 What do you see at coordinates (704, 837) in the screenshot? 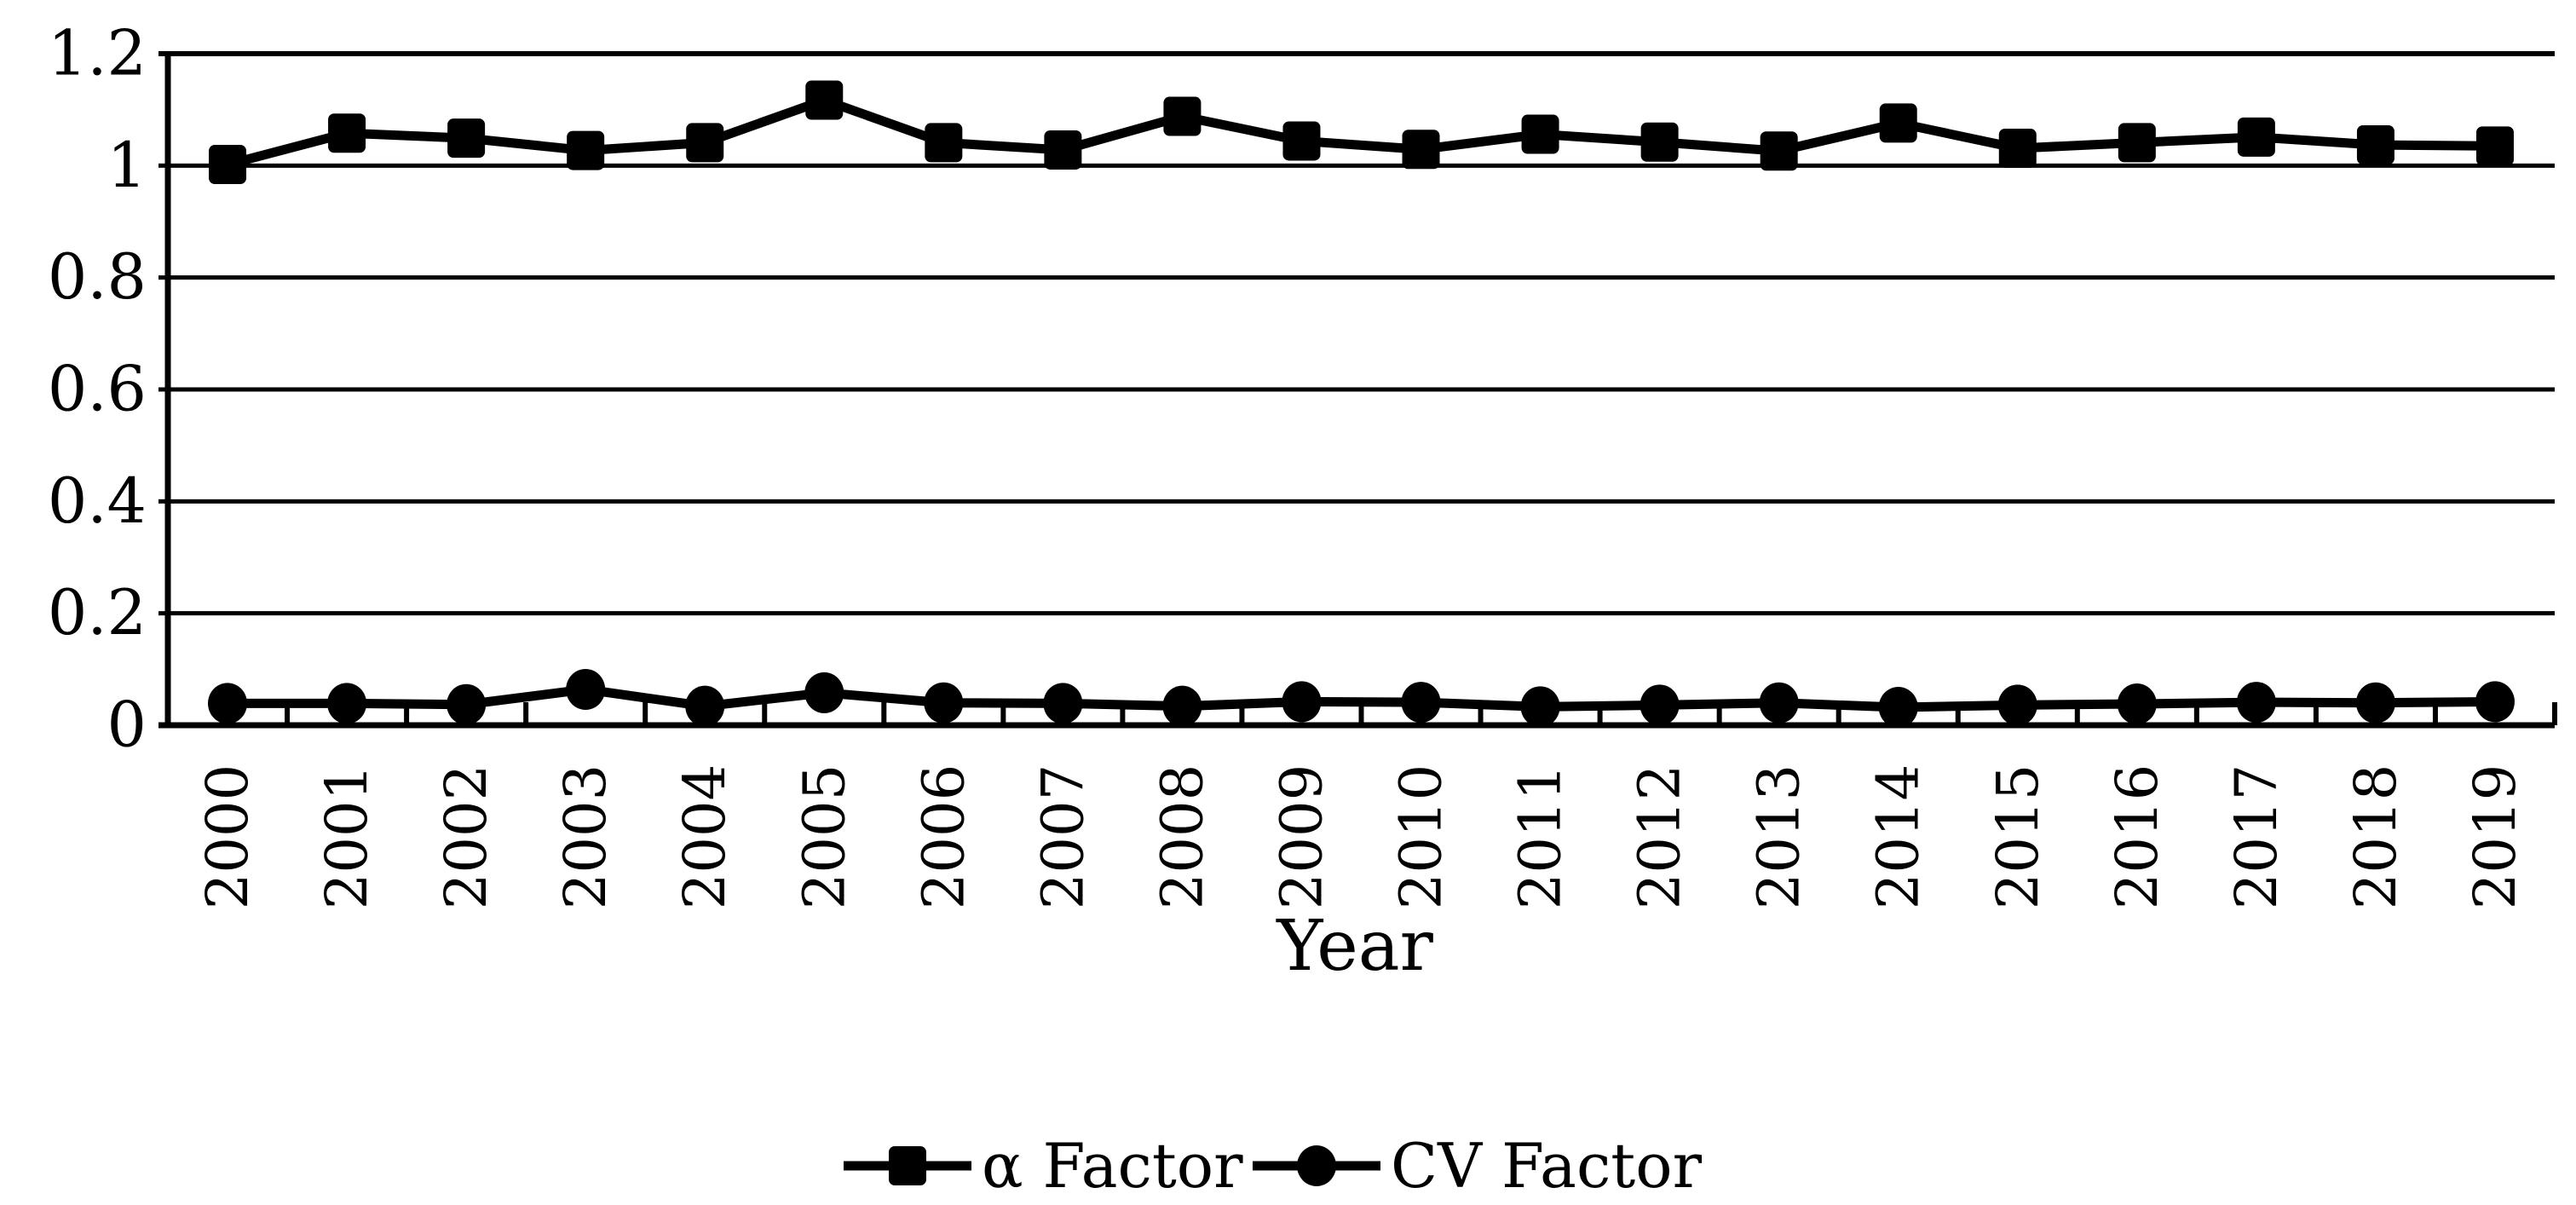
I see `x-tick-label: 2004` at bounding box center [704, 837].